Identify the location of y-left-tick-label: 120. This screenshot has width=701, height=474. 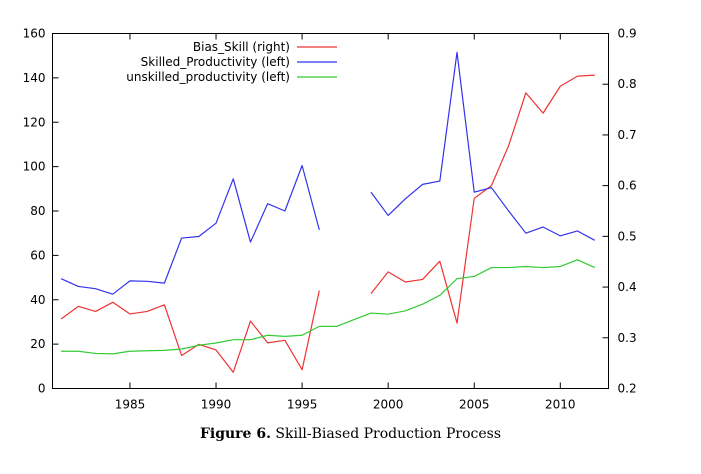
(34, 122).